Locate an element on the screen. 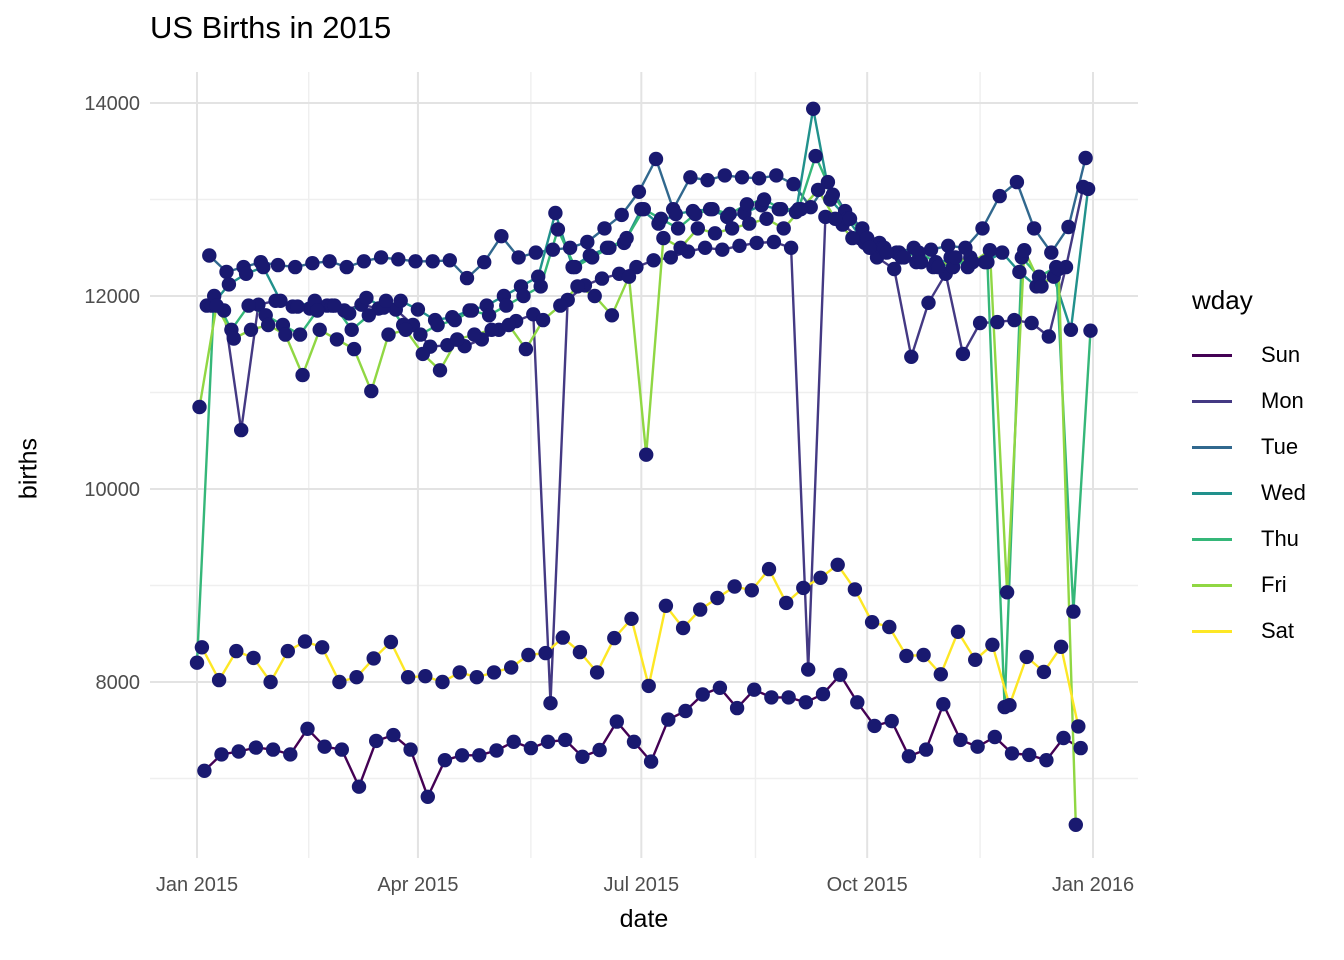 The height and width of the screenshot is (960, 1344). legend-entry-thu: Thu is located at coordinates (1249, 539).